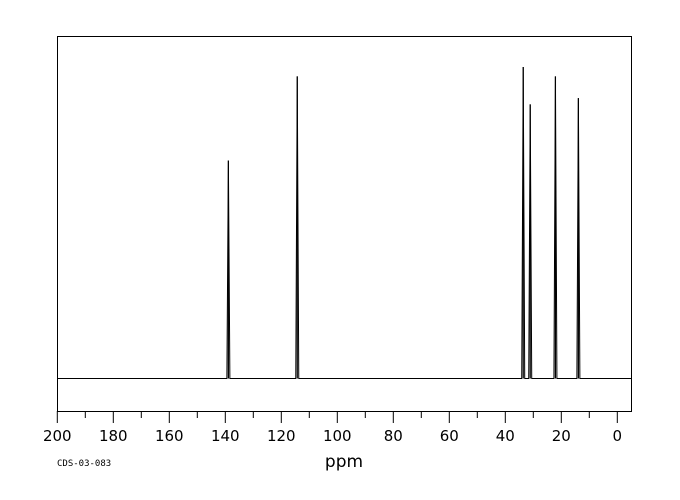 The width and height of the screenshot is (680, 500). Describe the element at coordinates (57, 436) in the screenshot. I see `x-tick-label: 200` at that location.